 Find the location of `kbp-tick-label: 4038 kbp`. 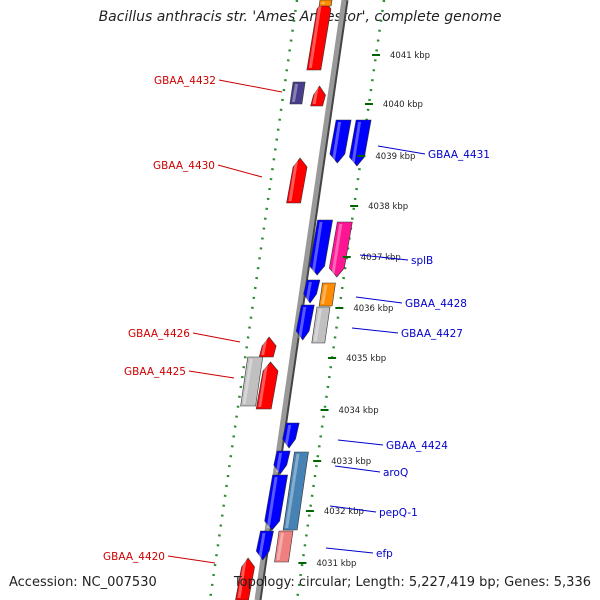

kbp-tick-label: 4038 kbp is located at coordinates (388, 207).